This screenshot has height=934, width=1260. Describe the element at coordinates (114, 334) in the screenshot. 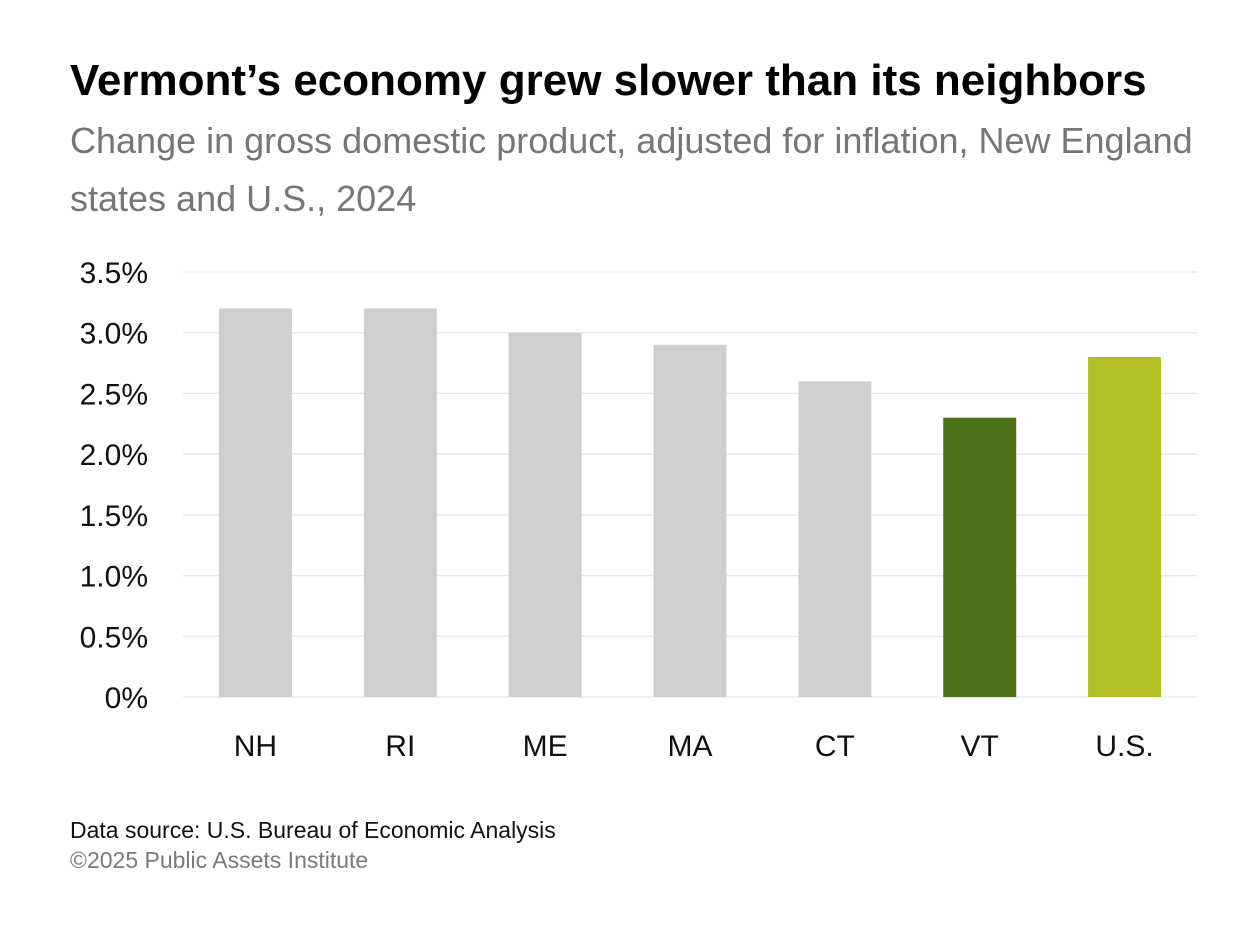

I see `y-tick-label: 3.0%` at that location.